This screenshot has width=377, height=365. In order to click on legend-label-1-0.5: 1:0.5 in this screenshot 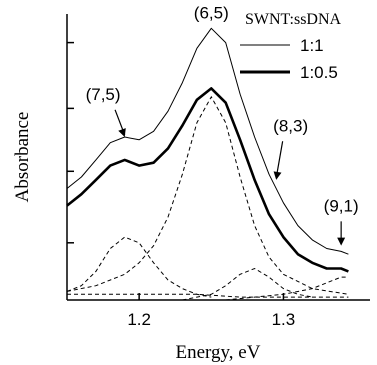, I will do `click(319, 72)`.